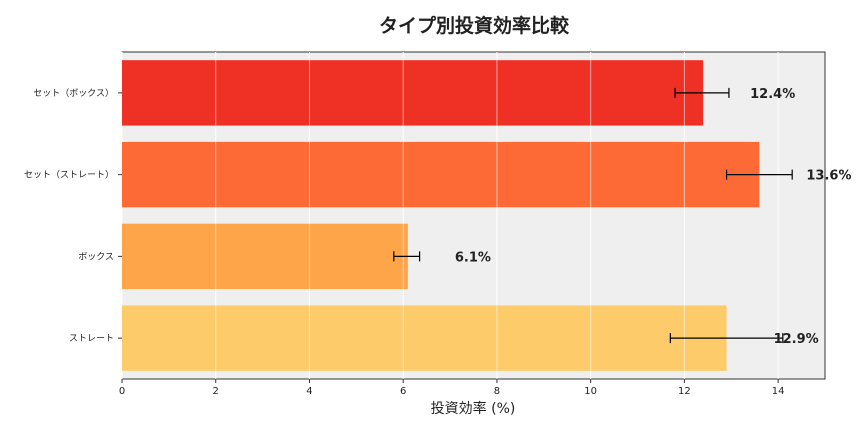  What do you see at coordinates (73, 93) in the screenshot?
I see `y-tick-label: セット（ボックス）` at bounding box center [73, 93].